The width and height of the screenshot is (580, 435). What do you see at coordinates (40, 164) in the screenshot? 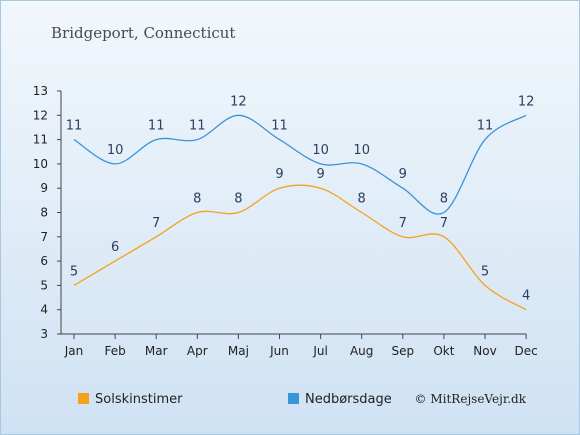
I see `y-tick-label: 10` at bounding box center [40, 164].